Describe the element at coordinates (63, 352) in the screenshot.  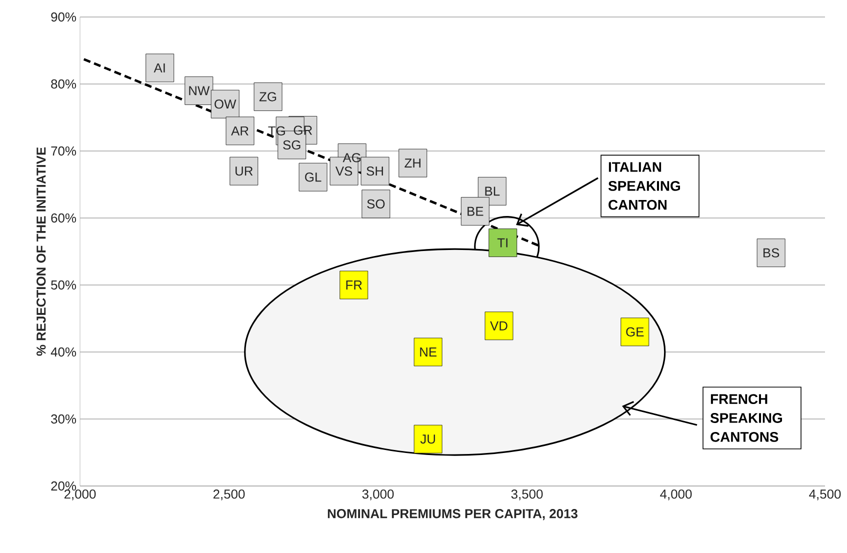
I see `y-tick-label: 40%` at that location.